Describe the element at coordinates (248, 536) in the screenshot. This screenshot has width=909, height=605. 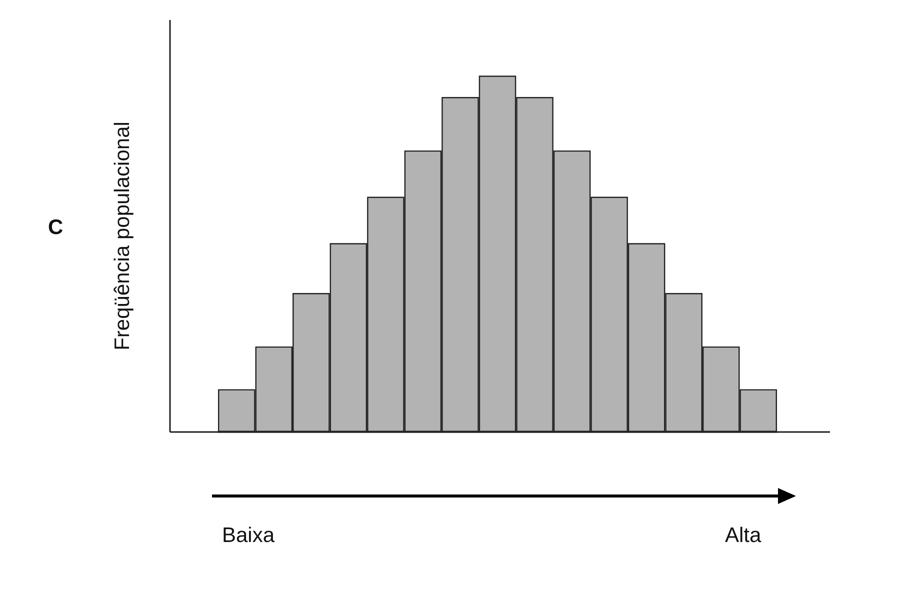
I see `text: Baixa` at that location.